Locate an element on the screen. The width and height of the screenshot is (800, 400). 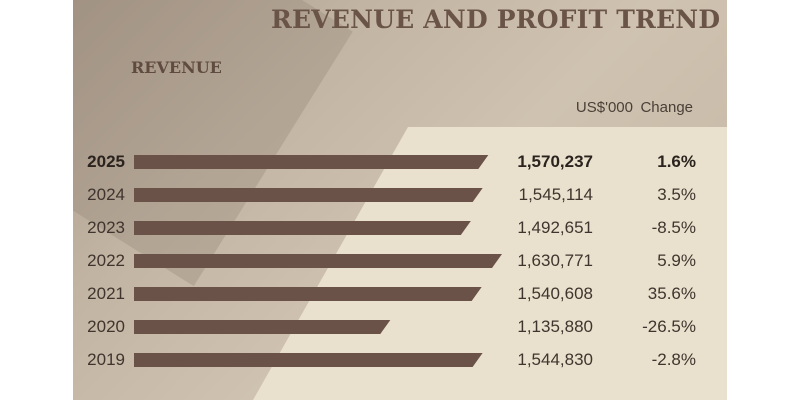
change-value: -26.5% is located at coordinates (669, 326).